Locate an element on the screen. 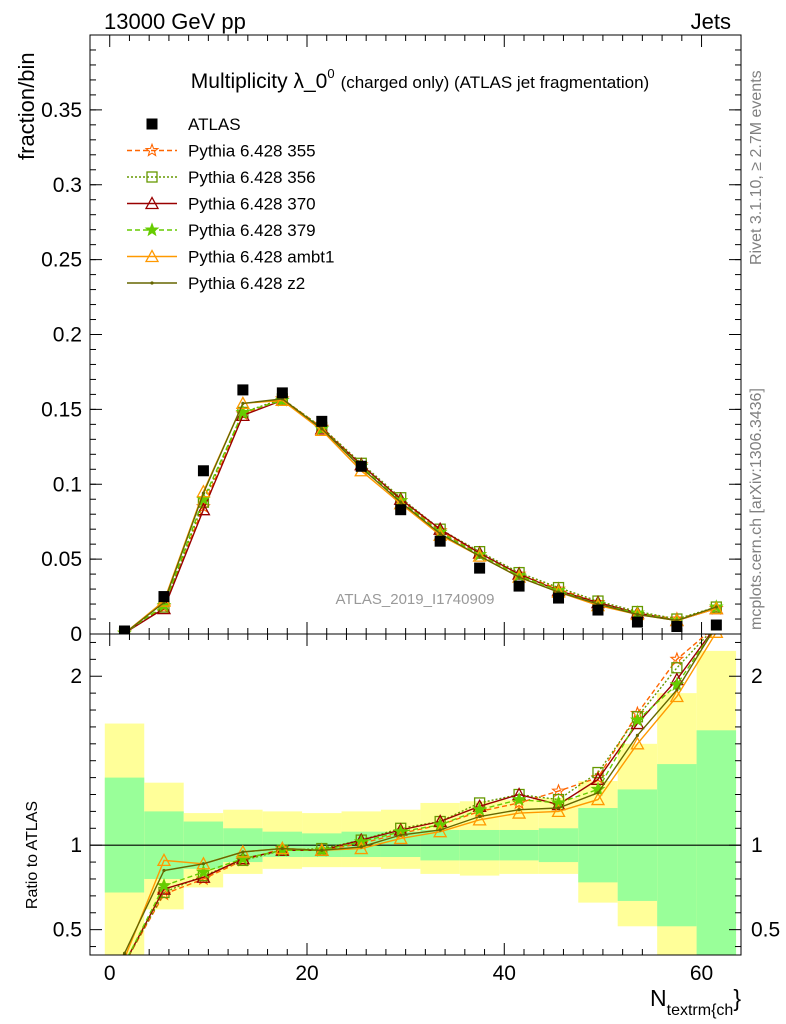 The height and width of the screenshot is (1024, 786). x-tick-label: 0 is located at coordinates (110, 973).